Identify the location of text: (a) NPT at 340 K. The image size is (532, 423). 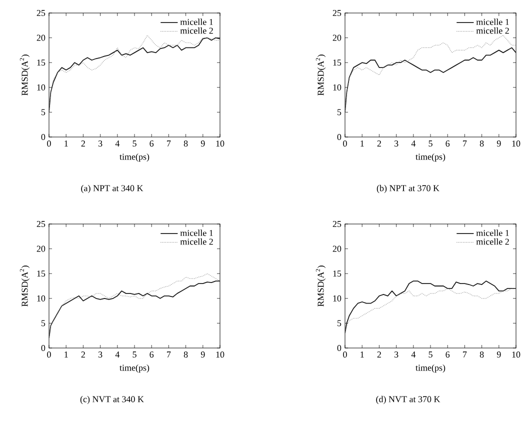
(112, 189).